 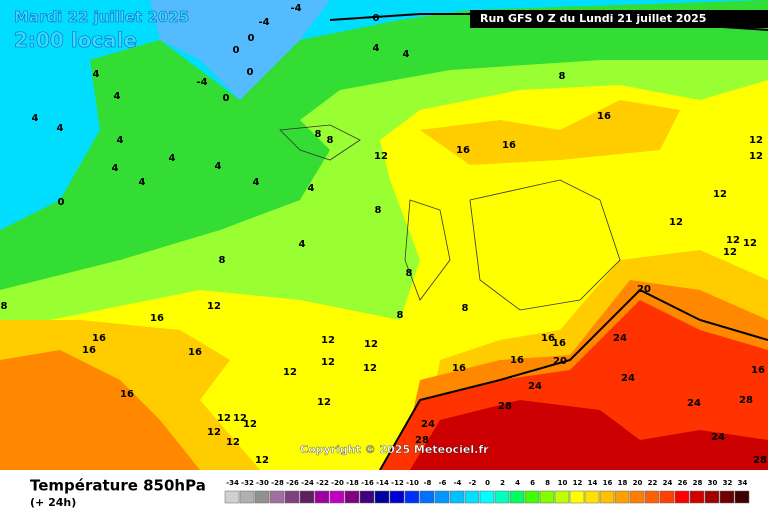 I want to click on scale-label: 28, so click(x=698, y=483).